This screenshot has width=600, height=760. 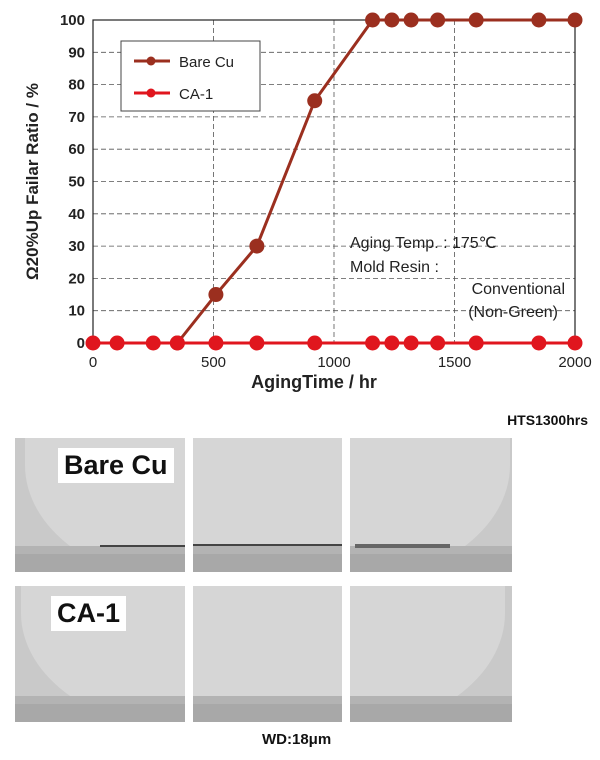 I want to click on x-axis-label: AgingTime / hr, so click(x=314, y=382).